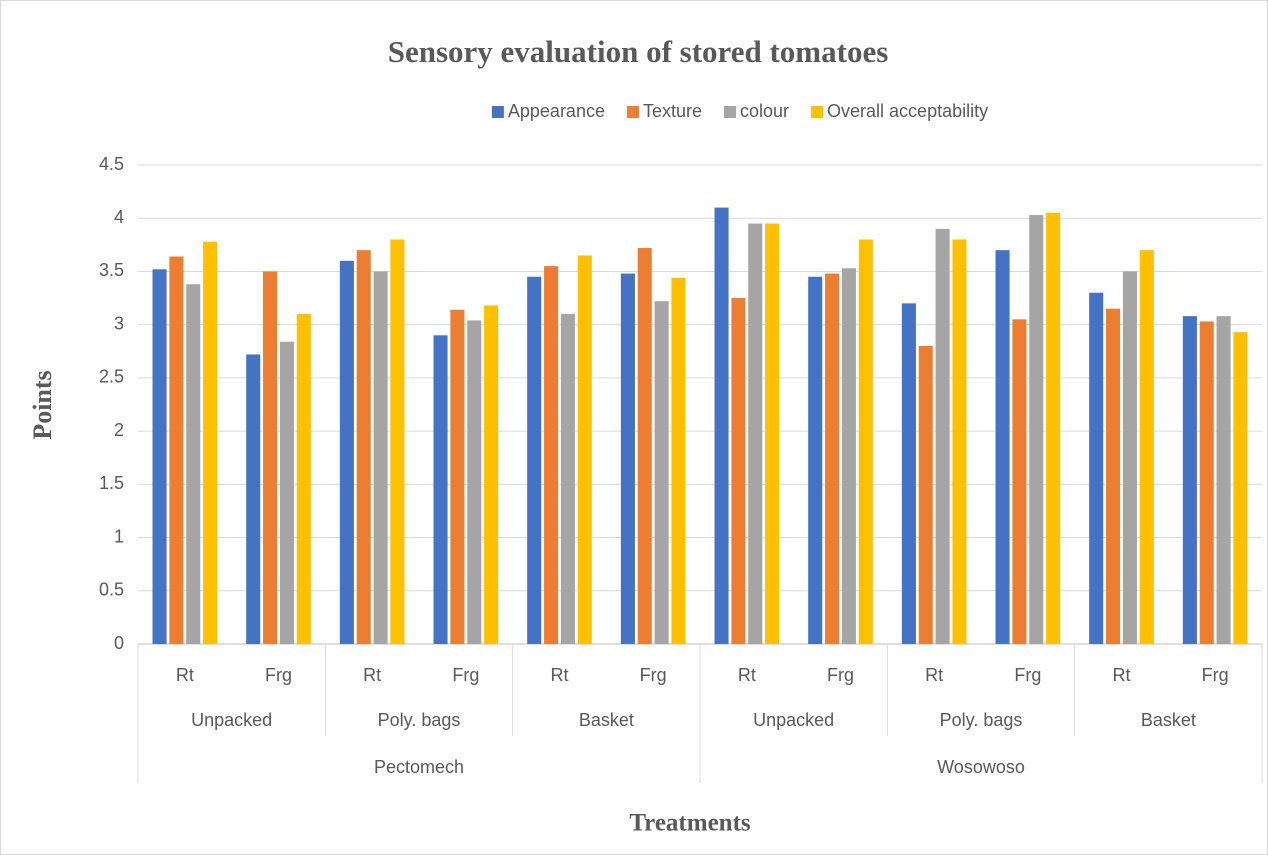 The width and height of the screenshot is (1268, 855). What do you see at coordinates (556, 111) in the screenshot?
I see `legend-label: Appearance` at bounding box center [556, 111].